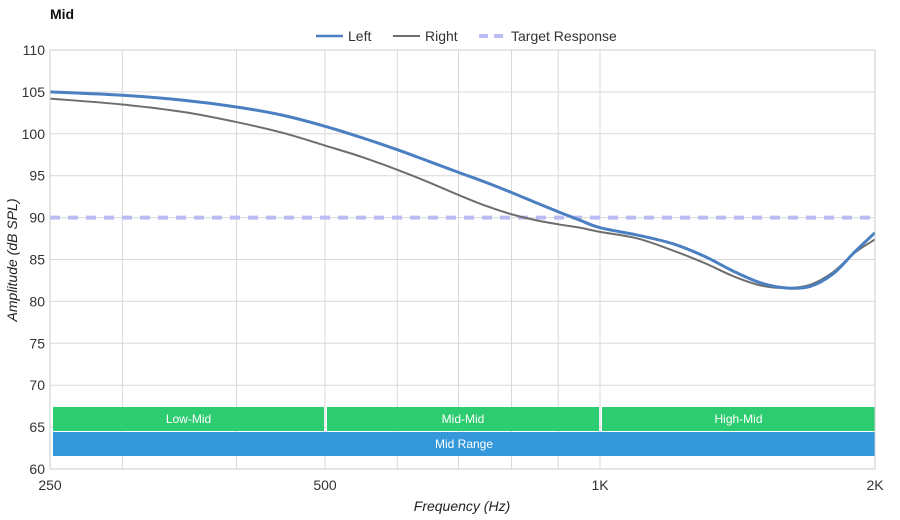 This screenshot has height=520, width=900. What do you see at coordinates (37, 218) in the screenshot?
I see `y-tick-label: 90` at bounding box center [37, 218].